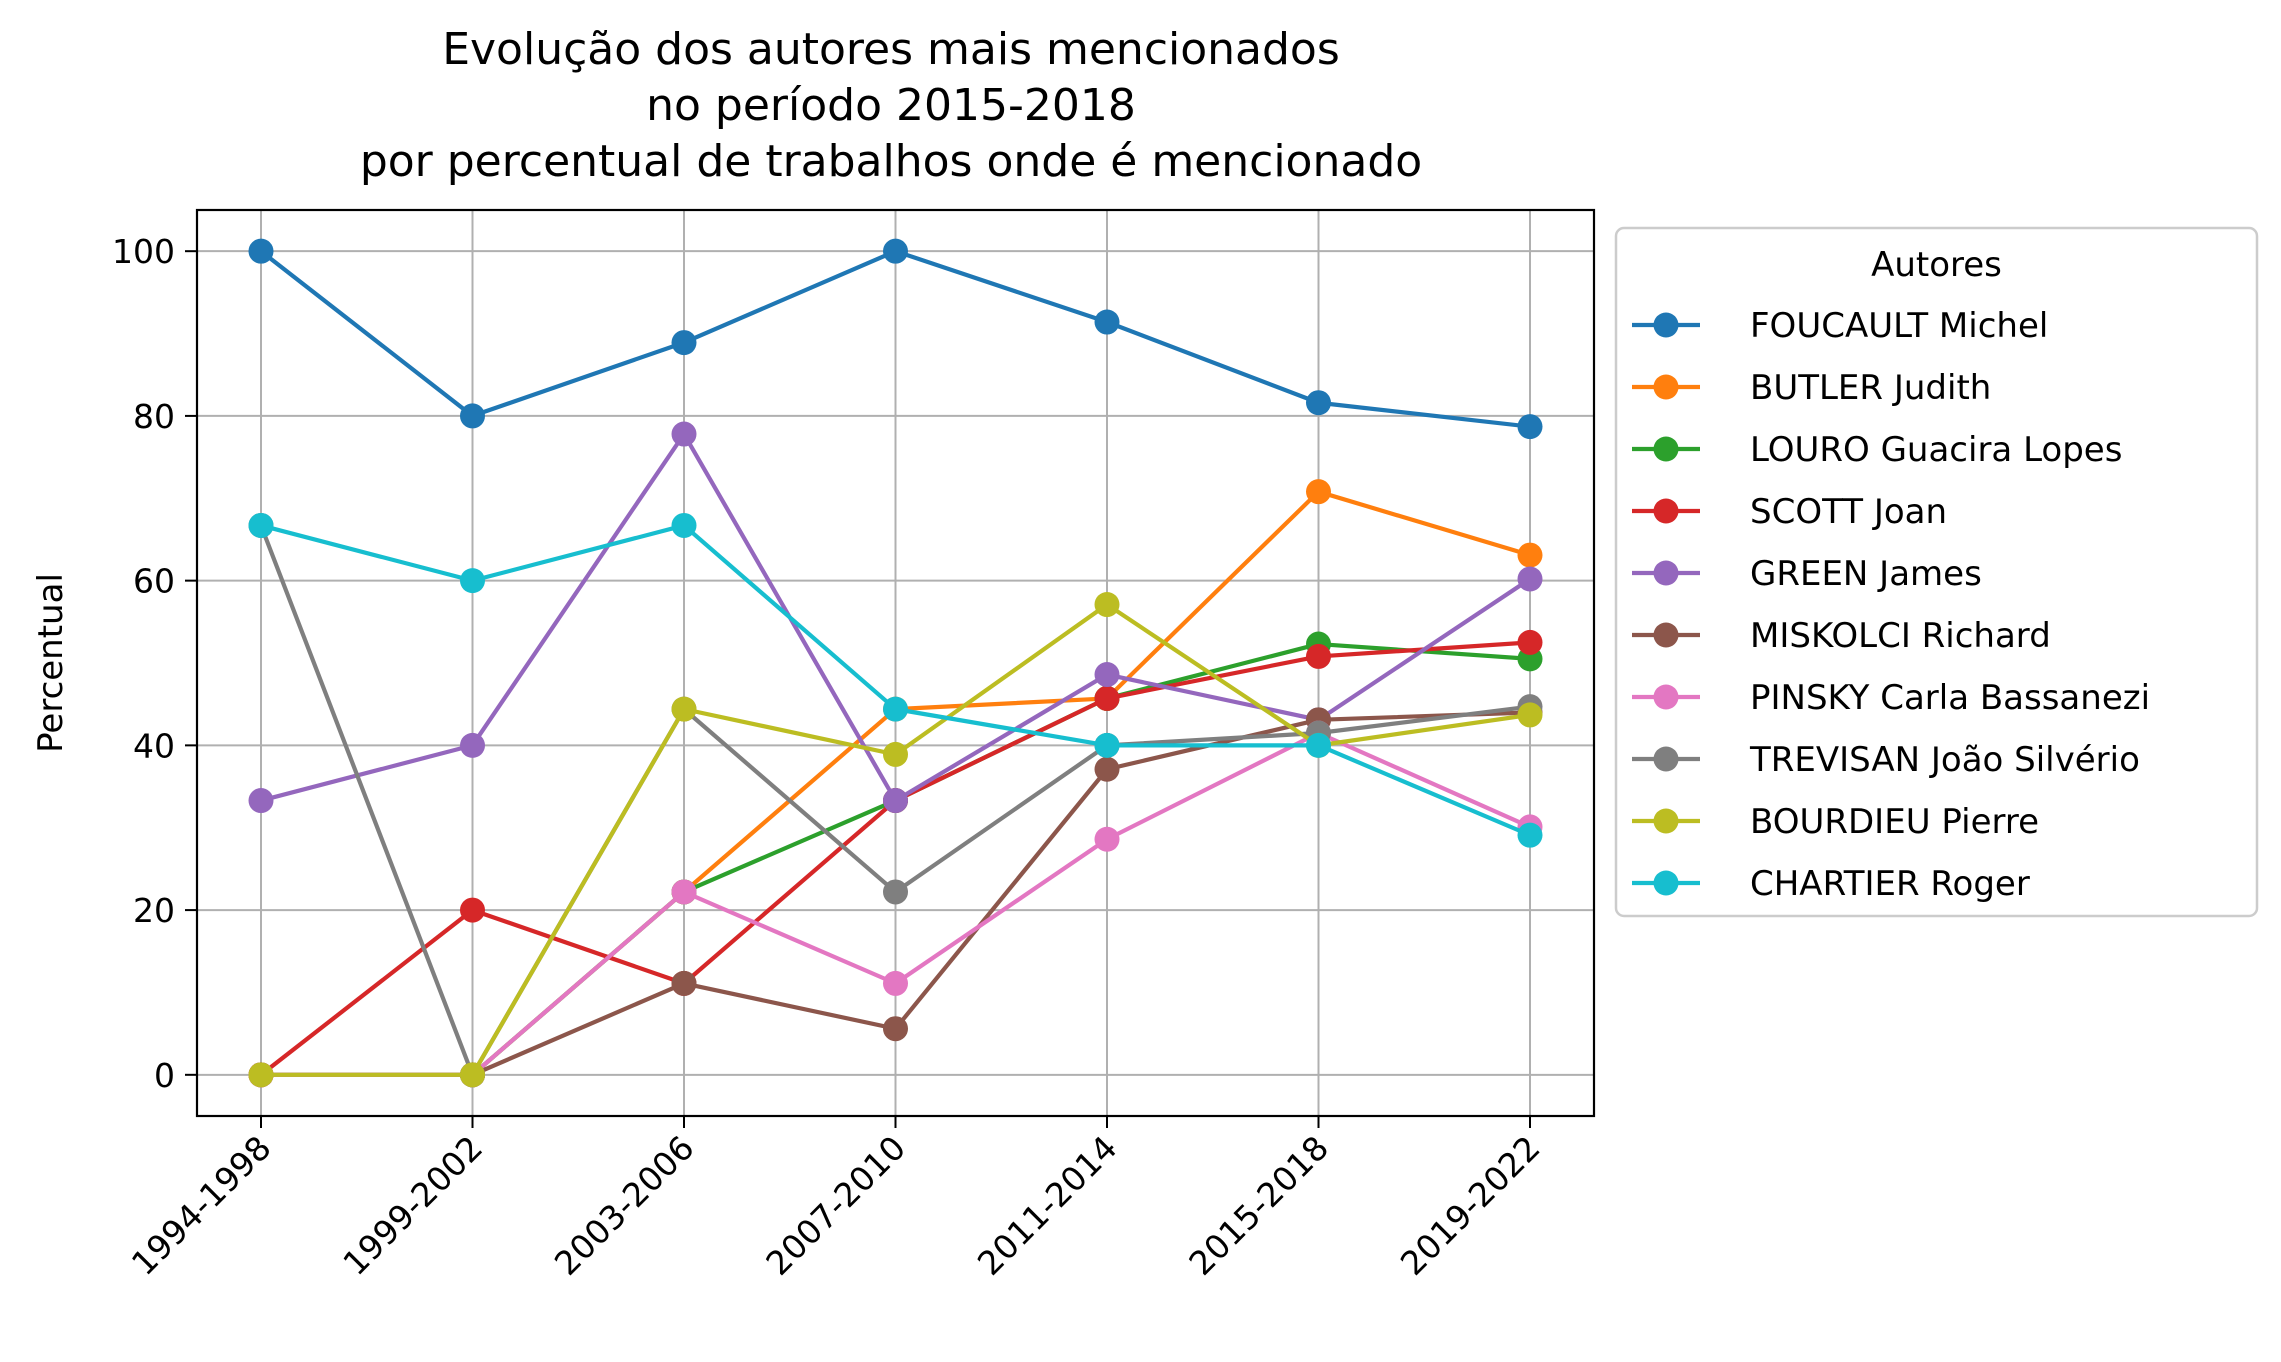 Image resolution: width=2281 pixels, height=1362 pixels. I want to click on legend-item: BUTLER Judith, so click(1811, 388).